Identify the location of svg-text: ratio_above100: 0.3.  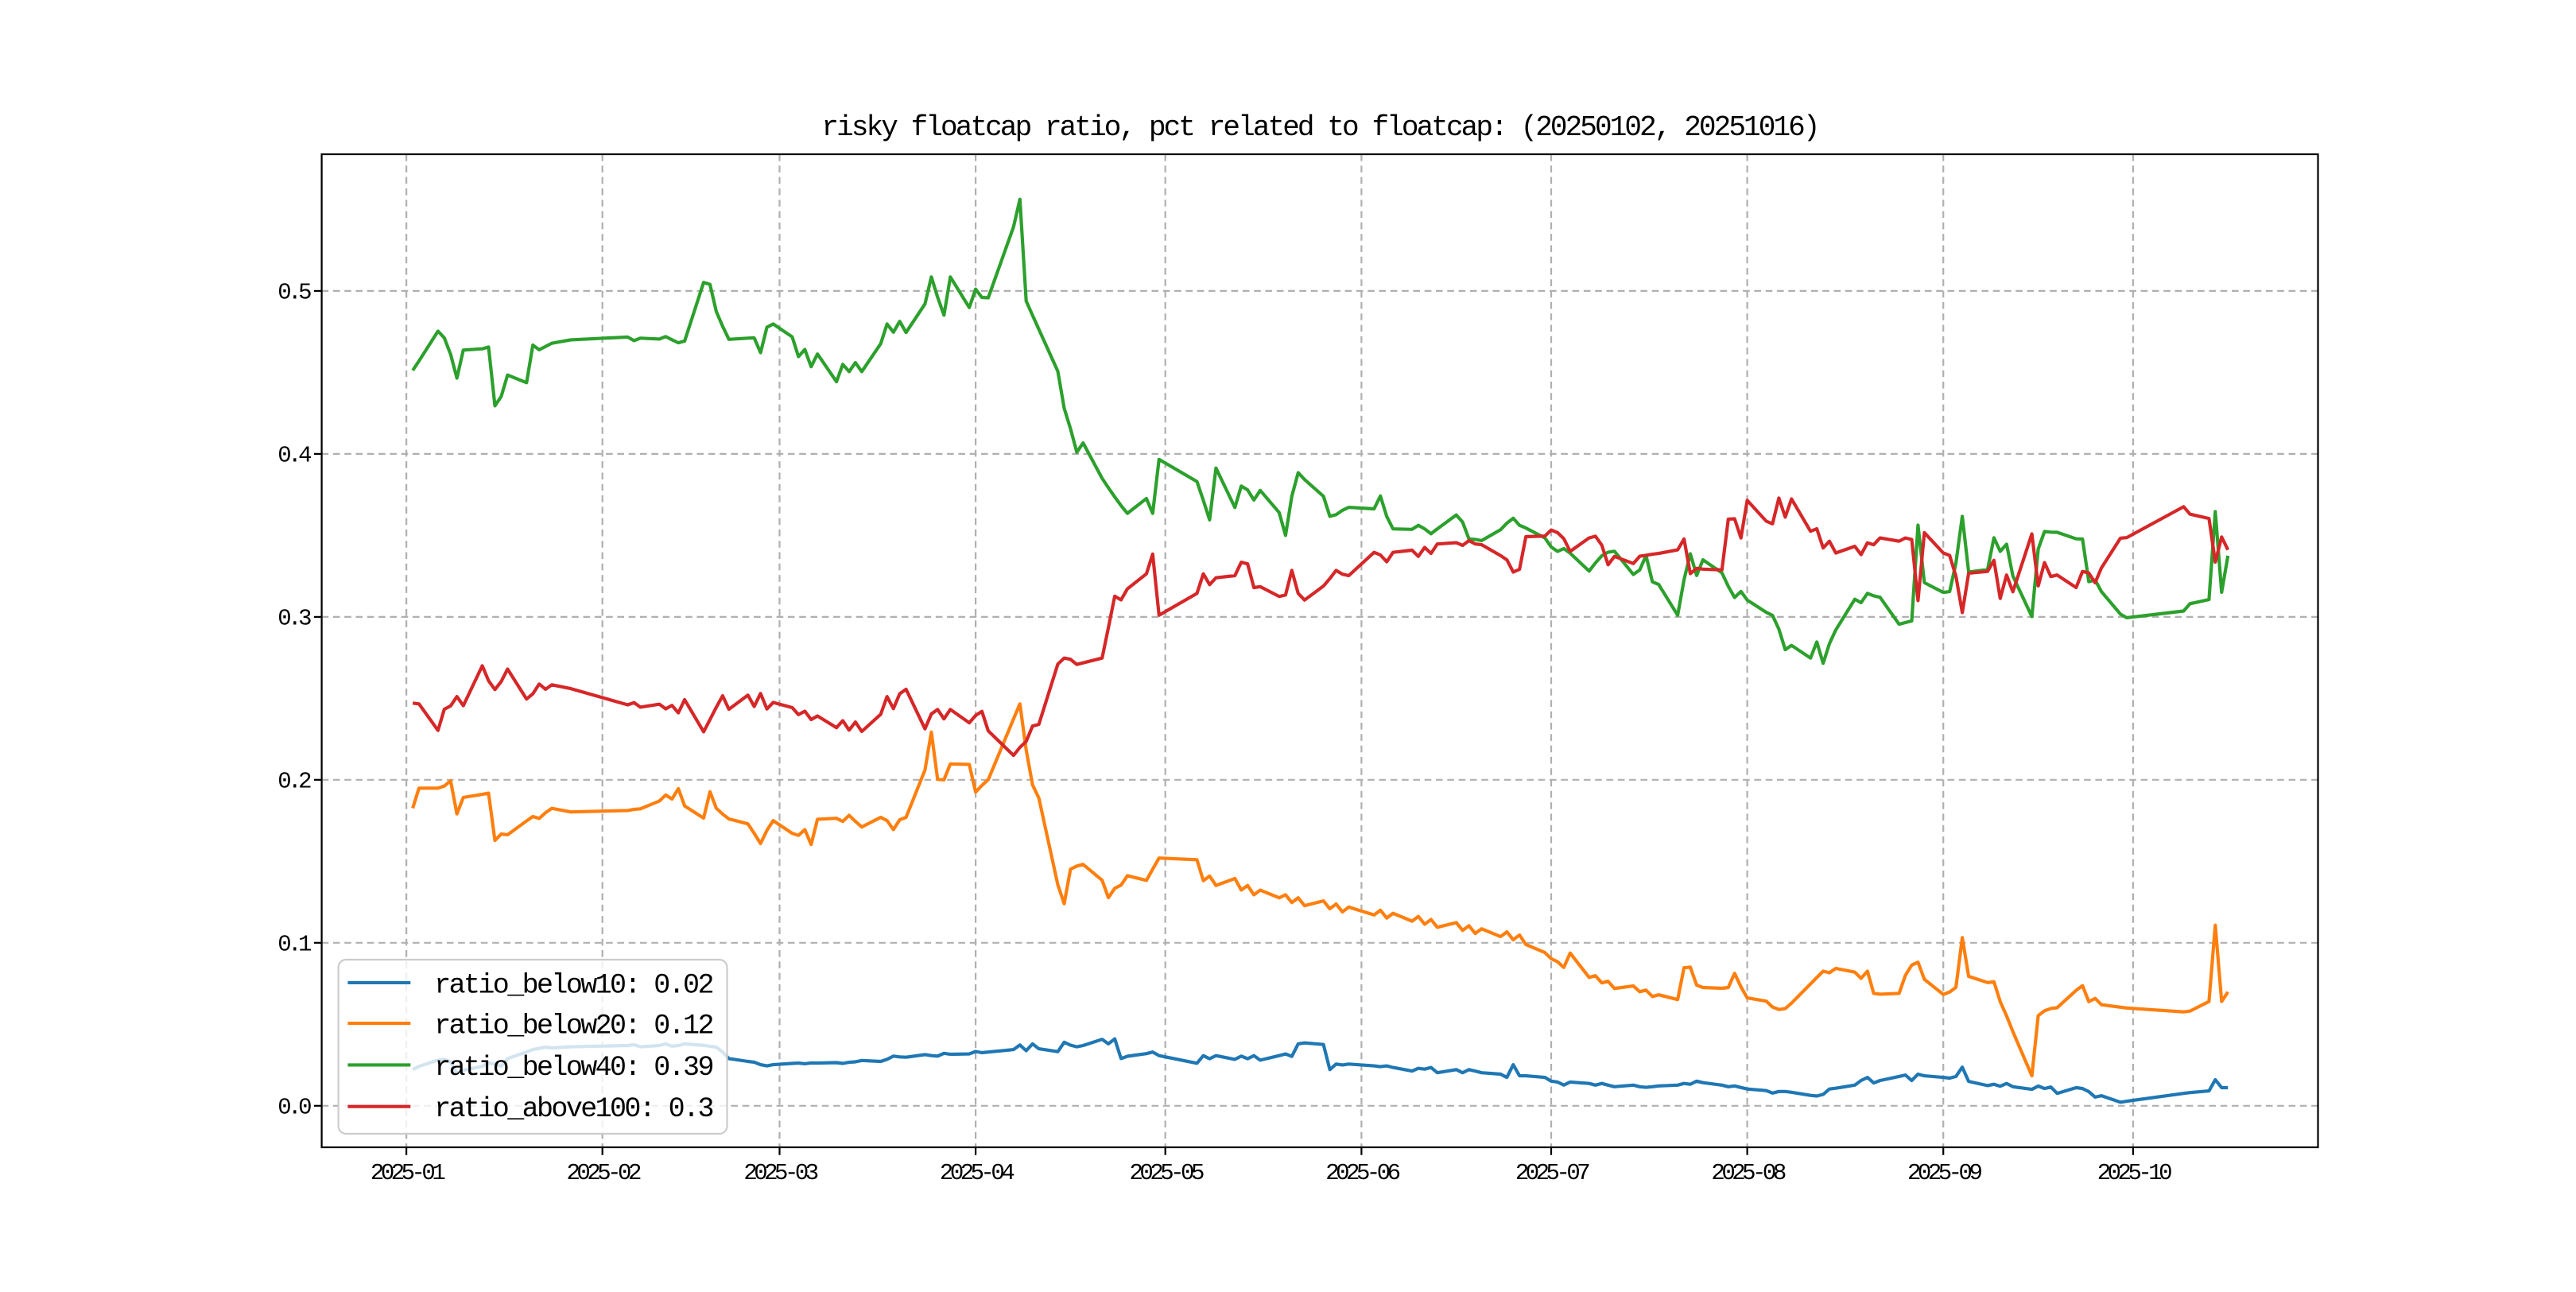
(573, 1109).